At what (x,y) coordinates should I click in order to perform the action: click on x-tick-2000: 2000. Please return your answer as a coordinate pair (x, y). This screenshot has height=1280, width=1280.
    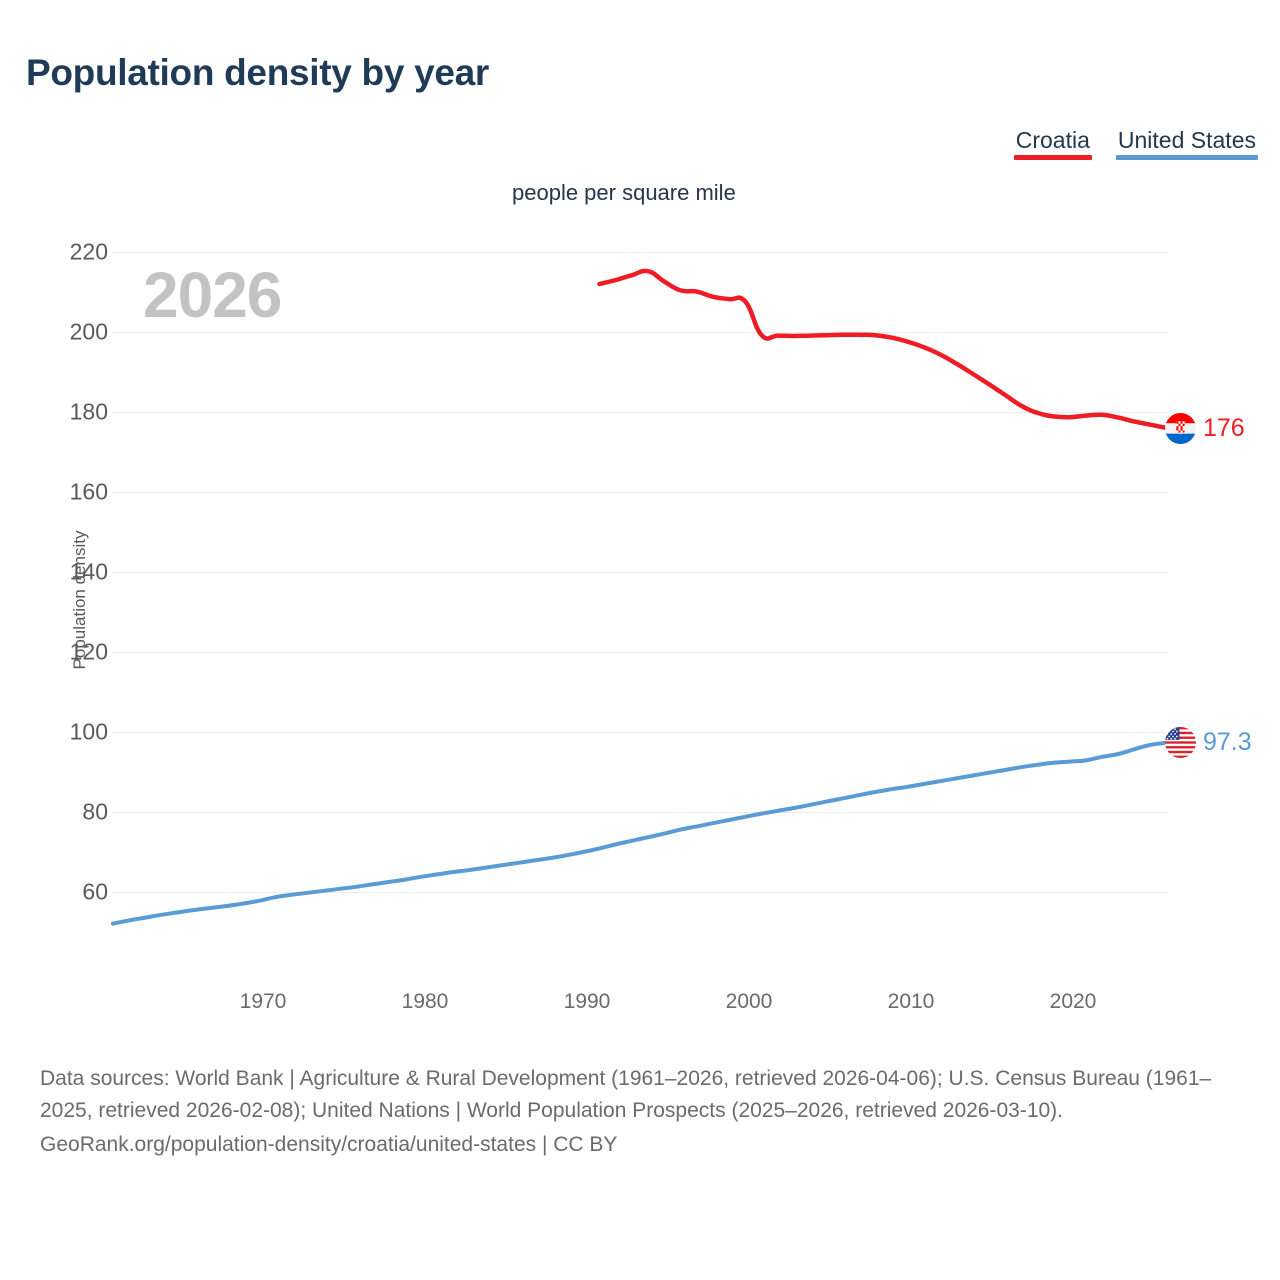
    Looking at the image, I should click on (749, 1001).